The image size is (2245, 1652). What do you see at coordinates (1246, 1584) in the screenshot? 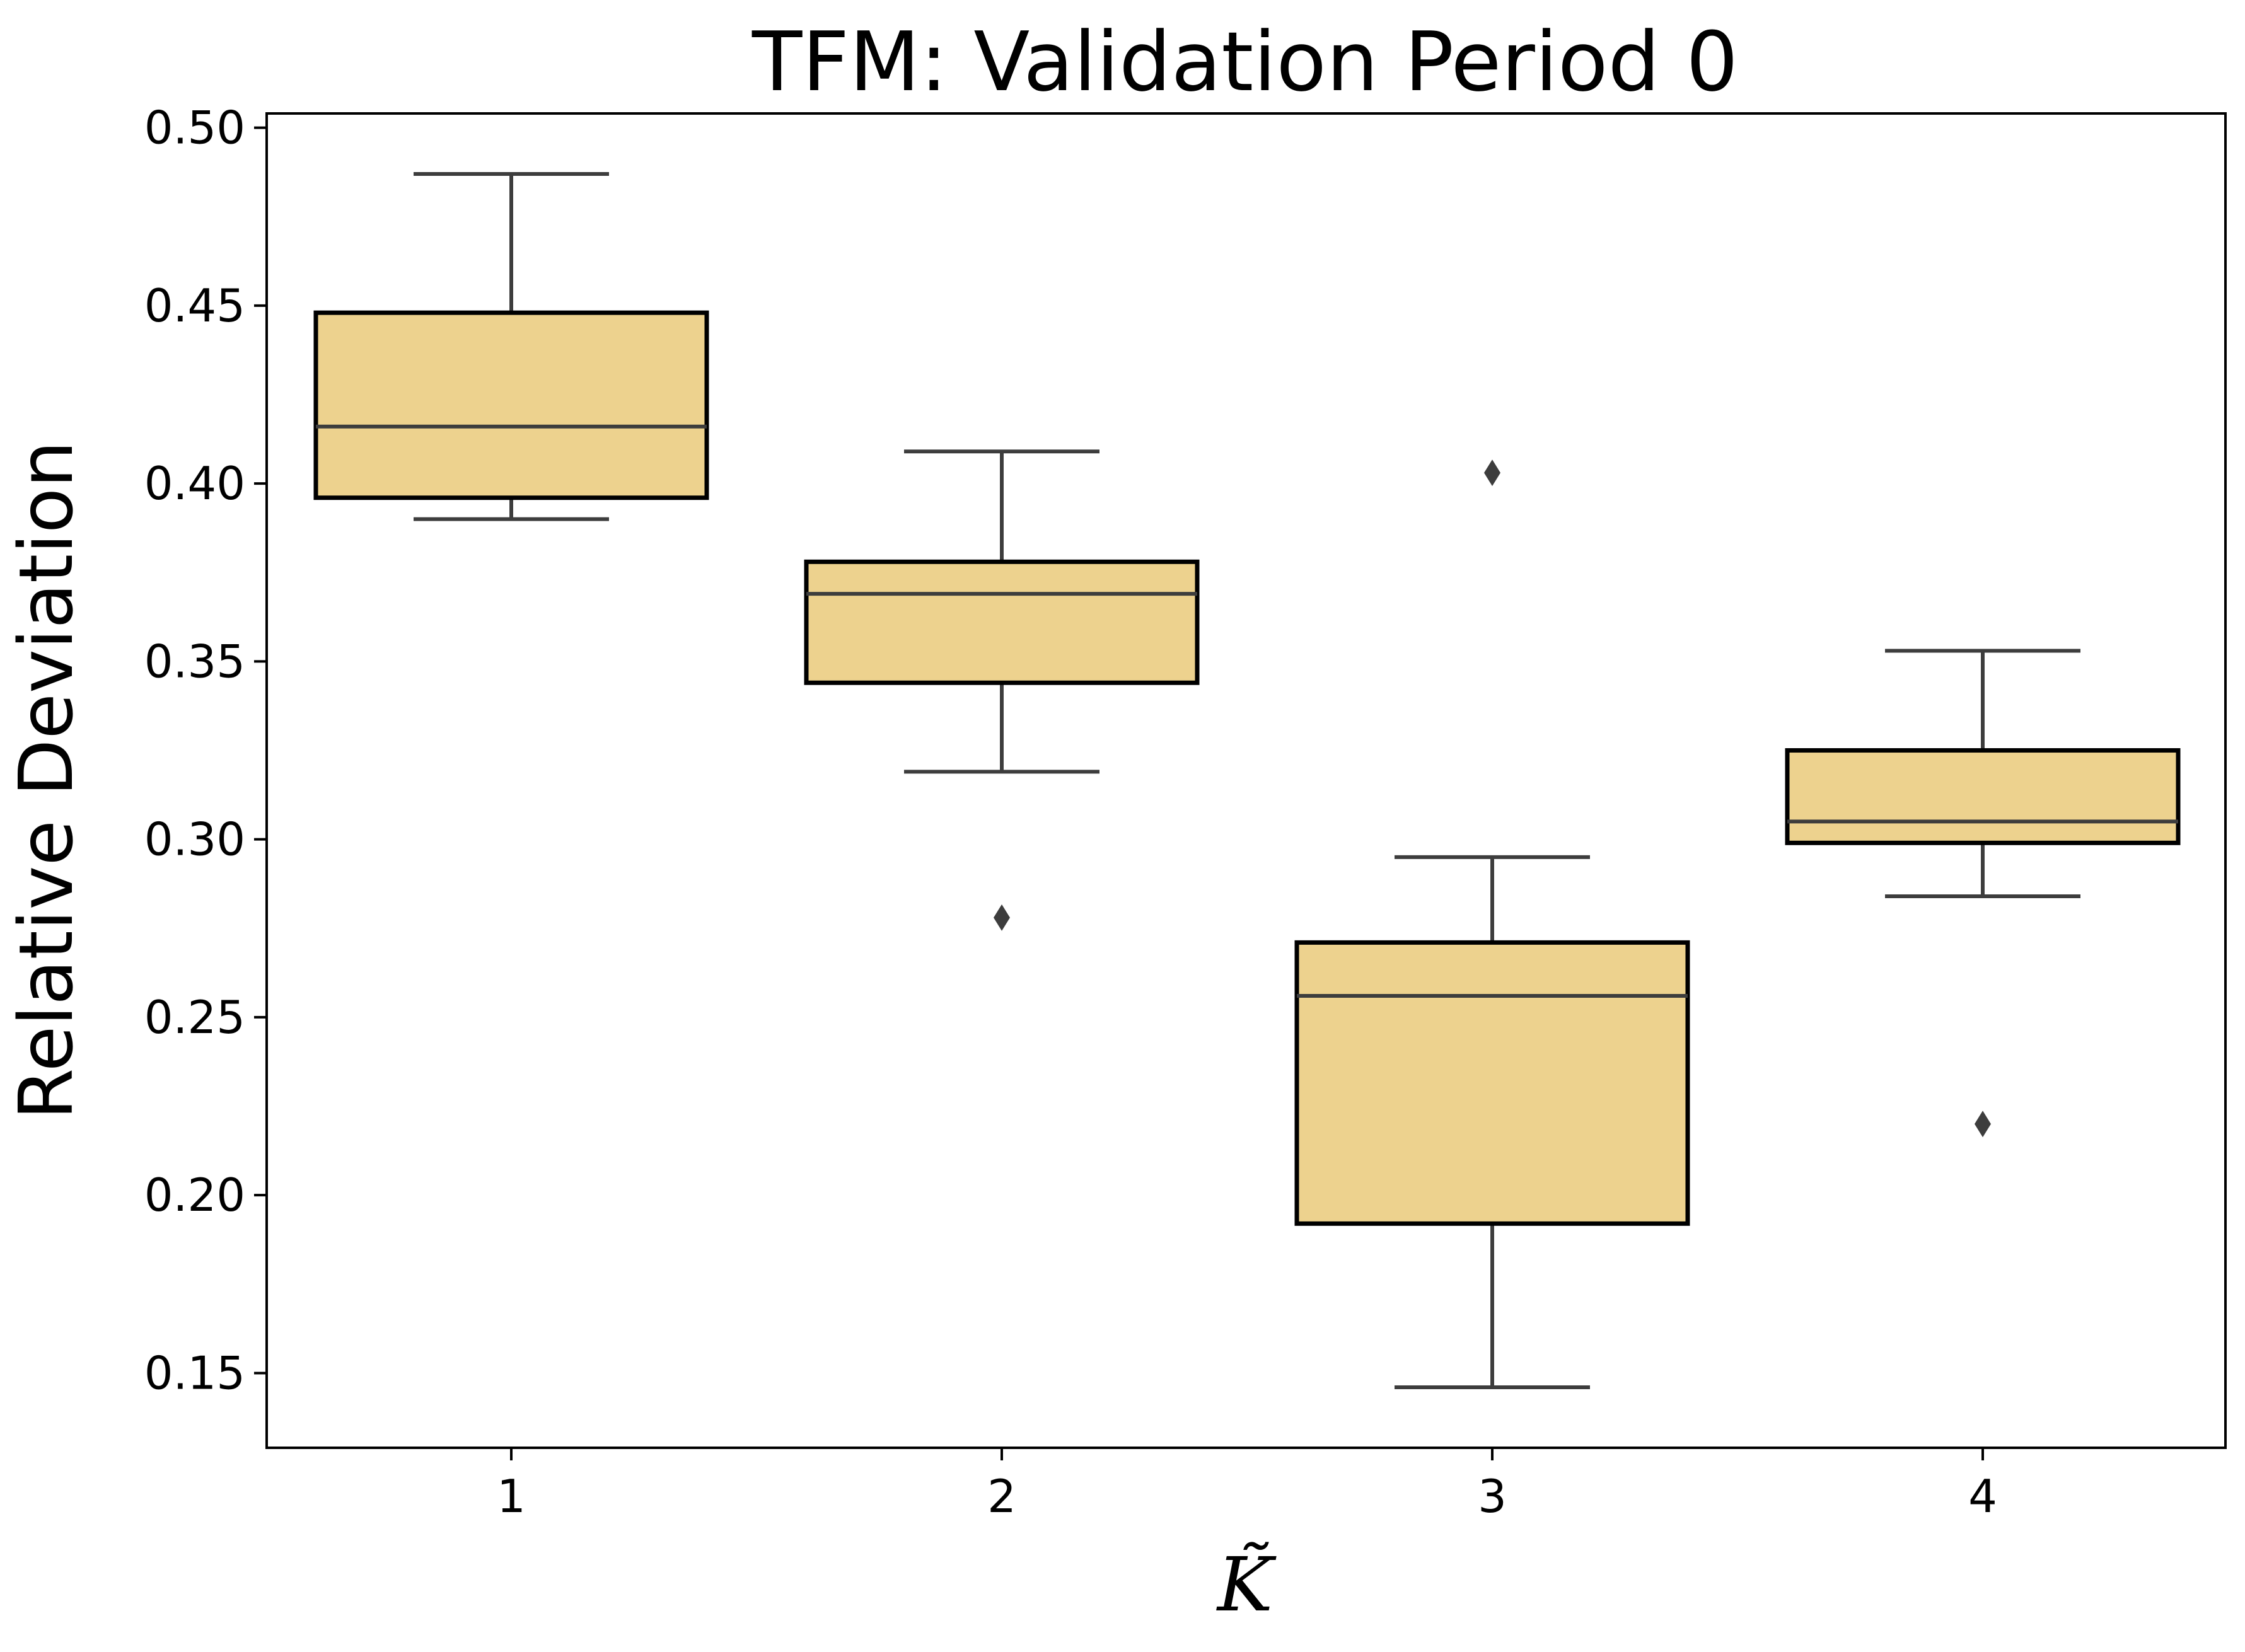
I see `x-axis-label: K̃` at bounding box center [1246, 1584].